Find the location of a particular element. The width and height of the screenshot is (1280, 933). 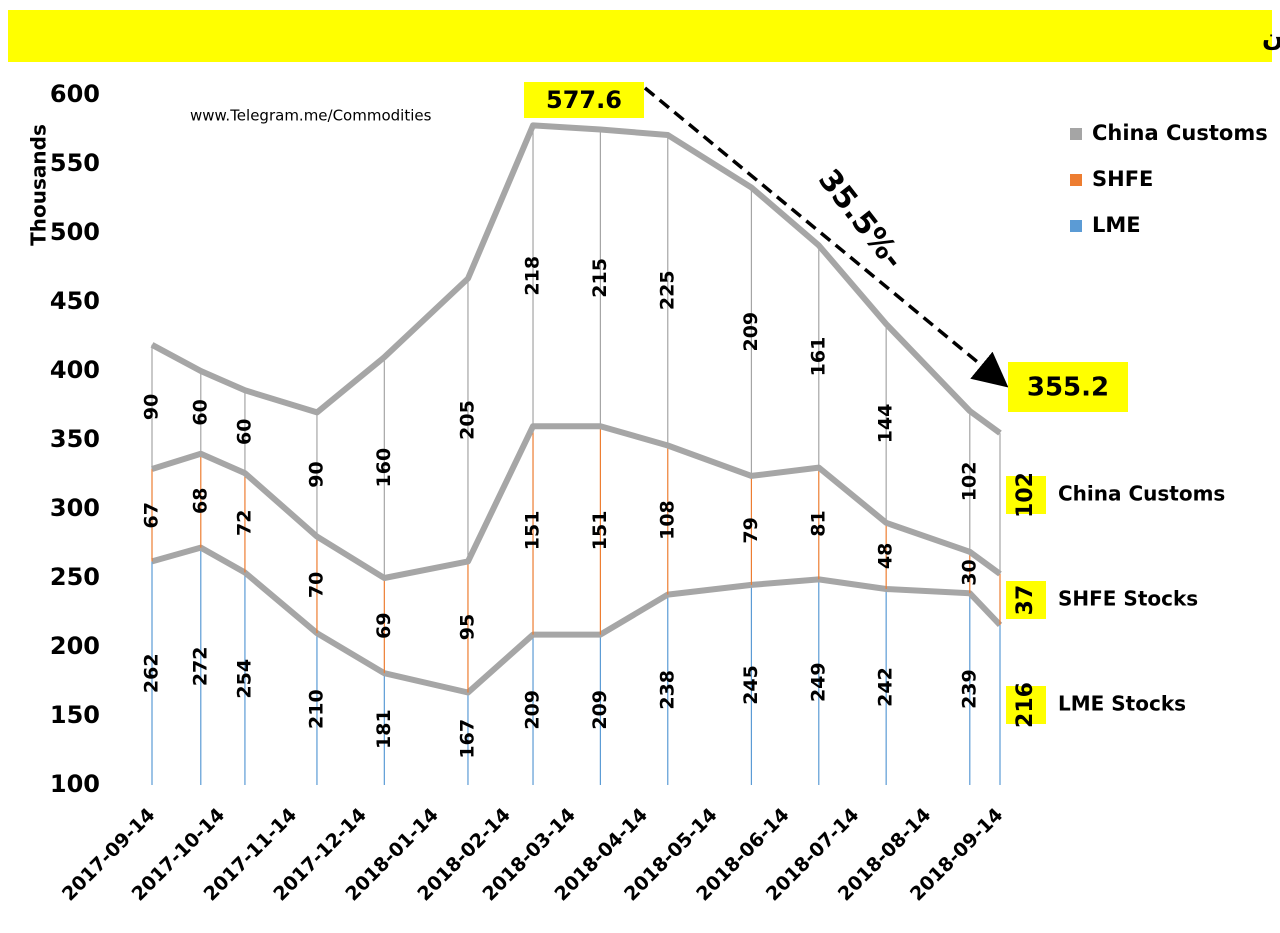

data-label: 144 is located at coordinates (886, 424).